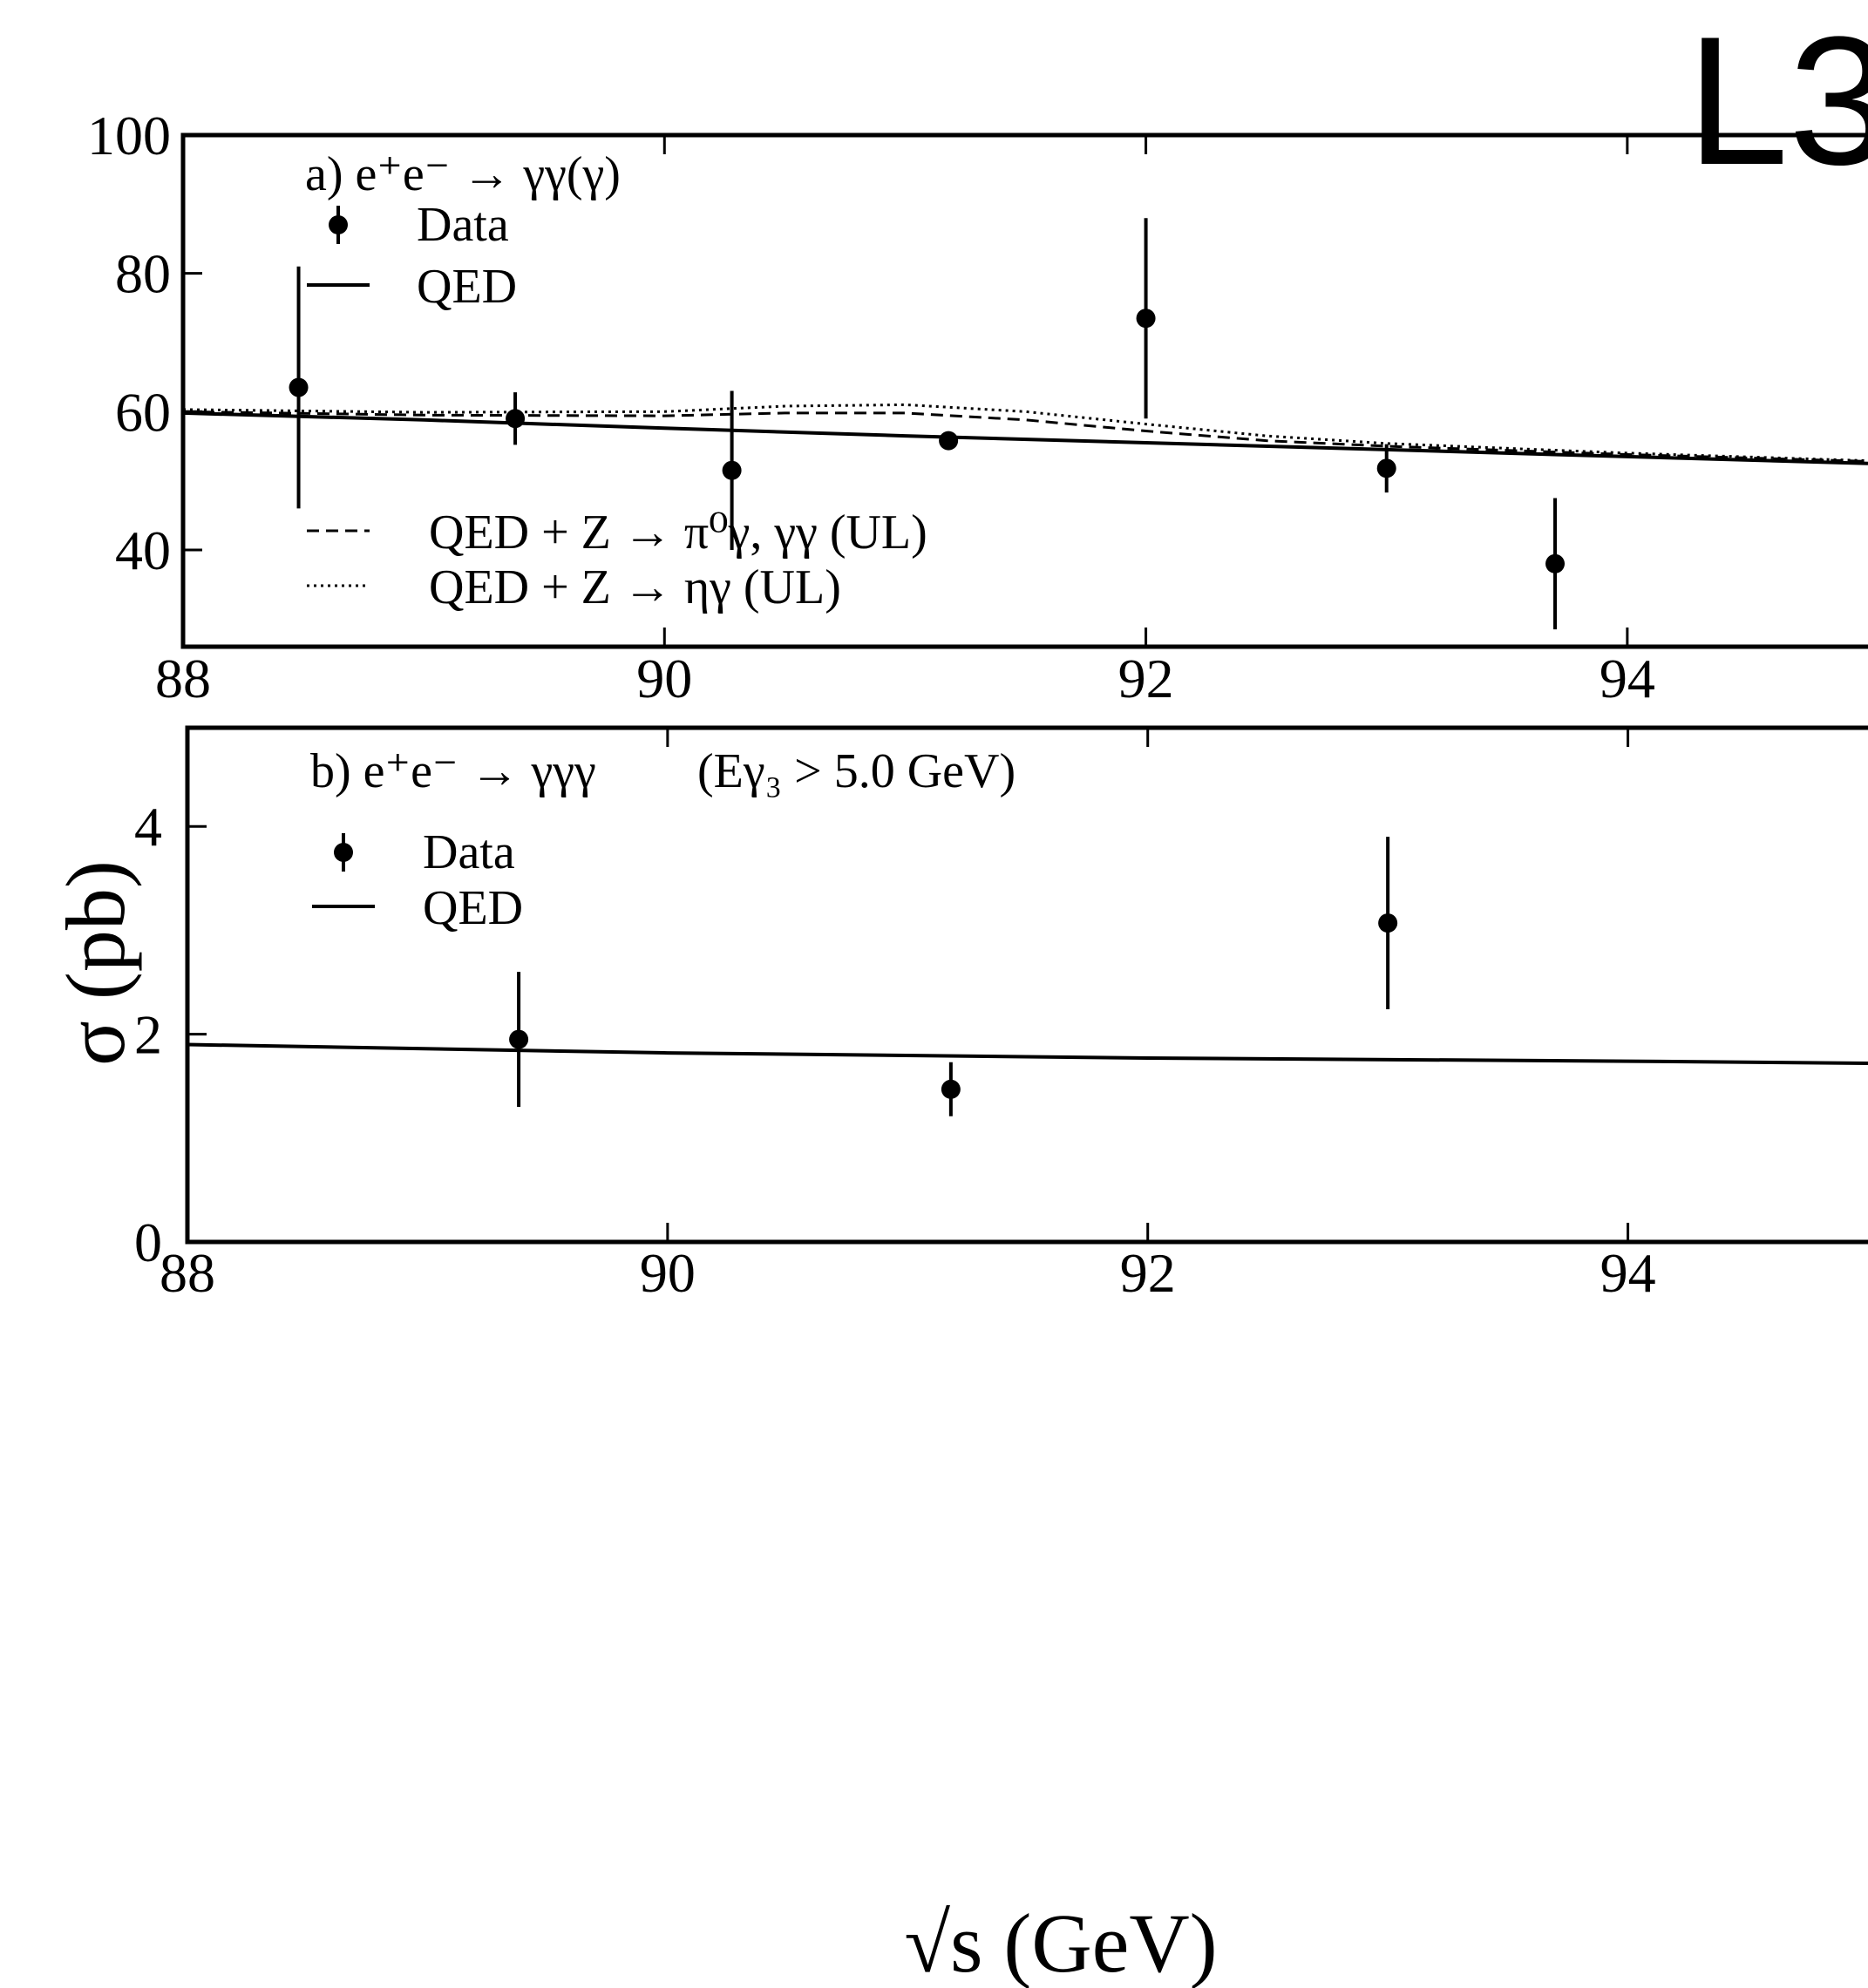  What do you see at coordinates (453, 771) in the screenshot?
I see `panel-title: b) e⁺e⁻ → γγγ` at bounding box center [453, 771].